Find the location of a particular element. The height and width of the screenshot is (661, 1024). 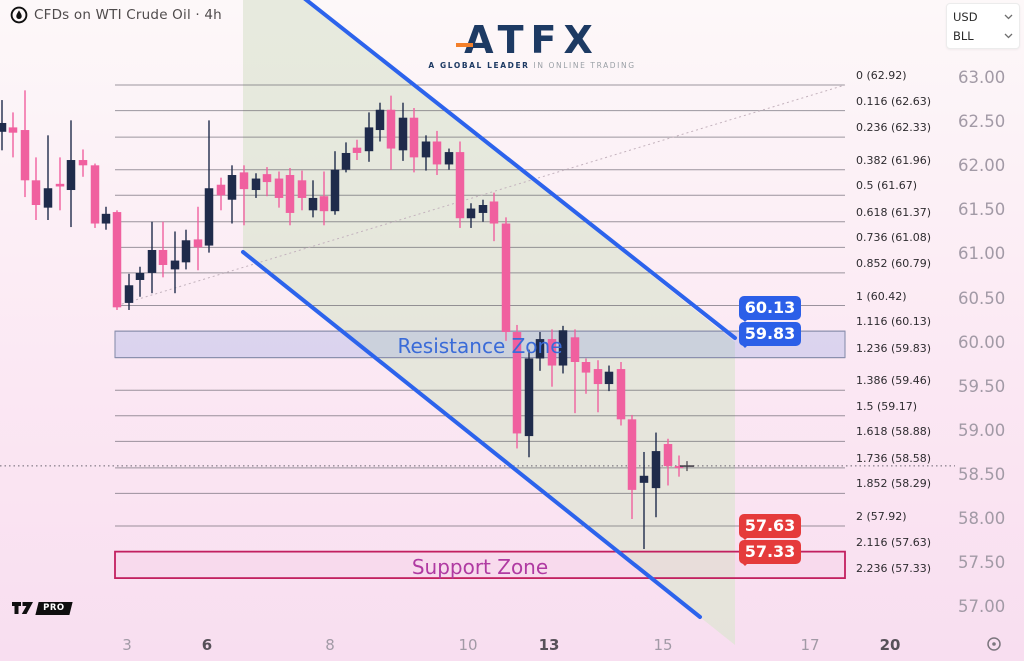

time-axis-tick: 6 is located at coordinates (207, 645).